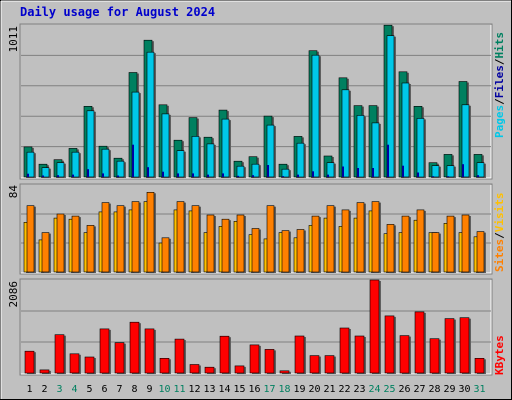 The image size is (512, 400). Describe the element at coordinates (464, 389) in the screenshot. I see `day-label: 30` at that location.